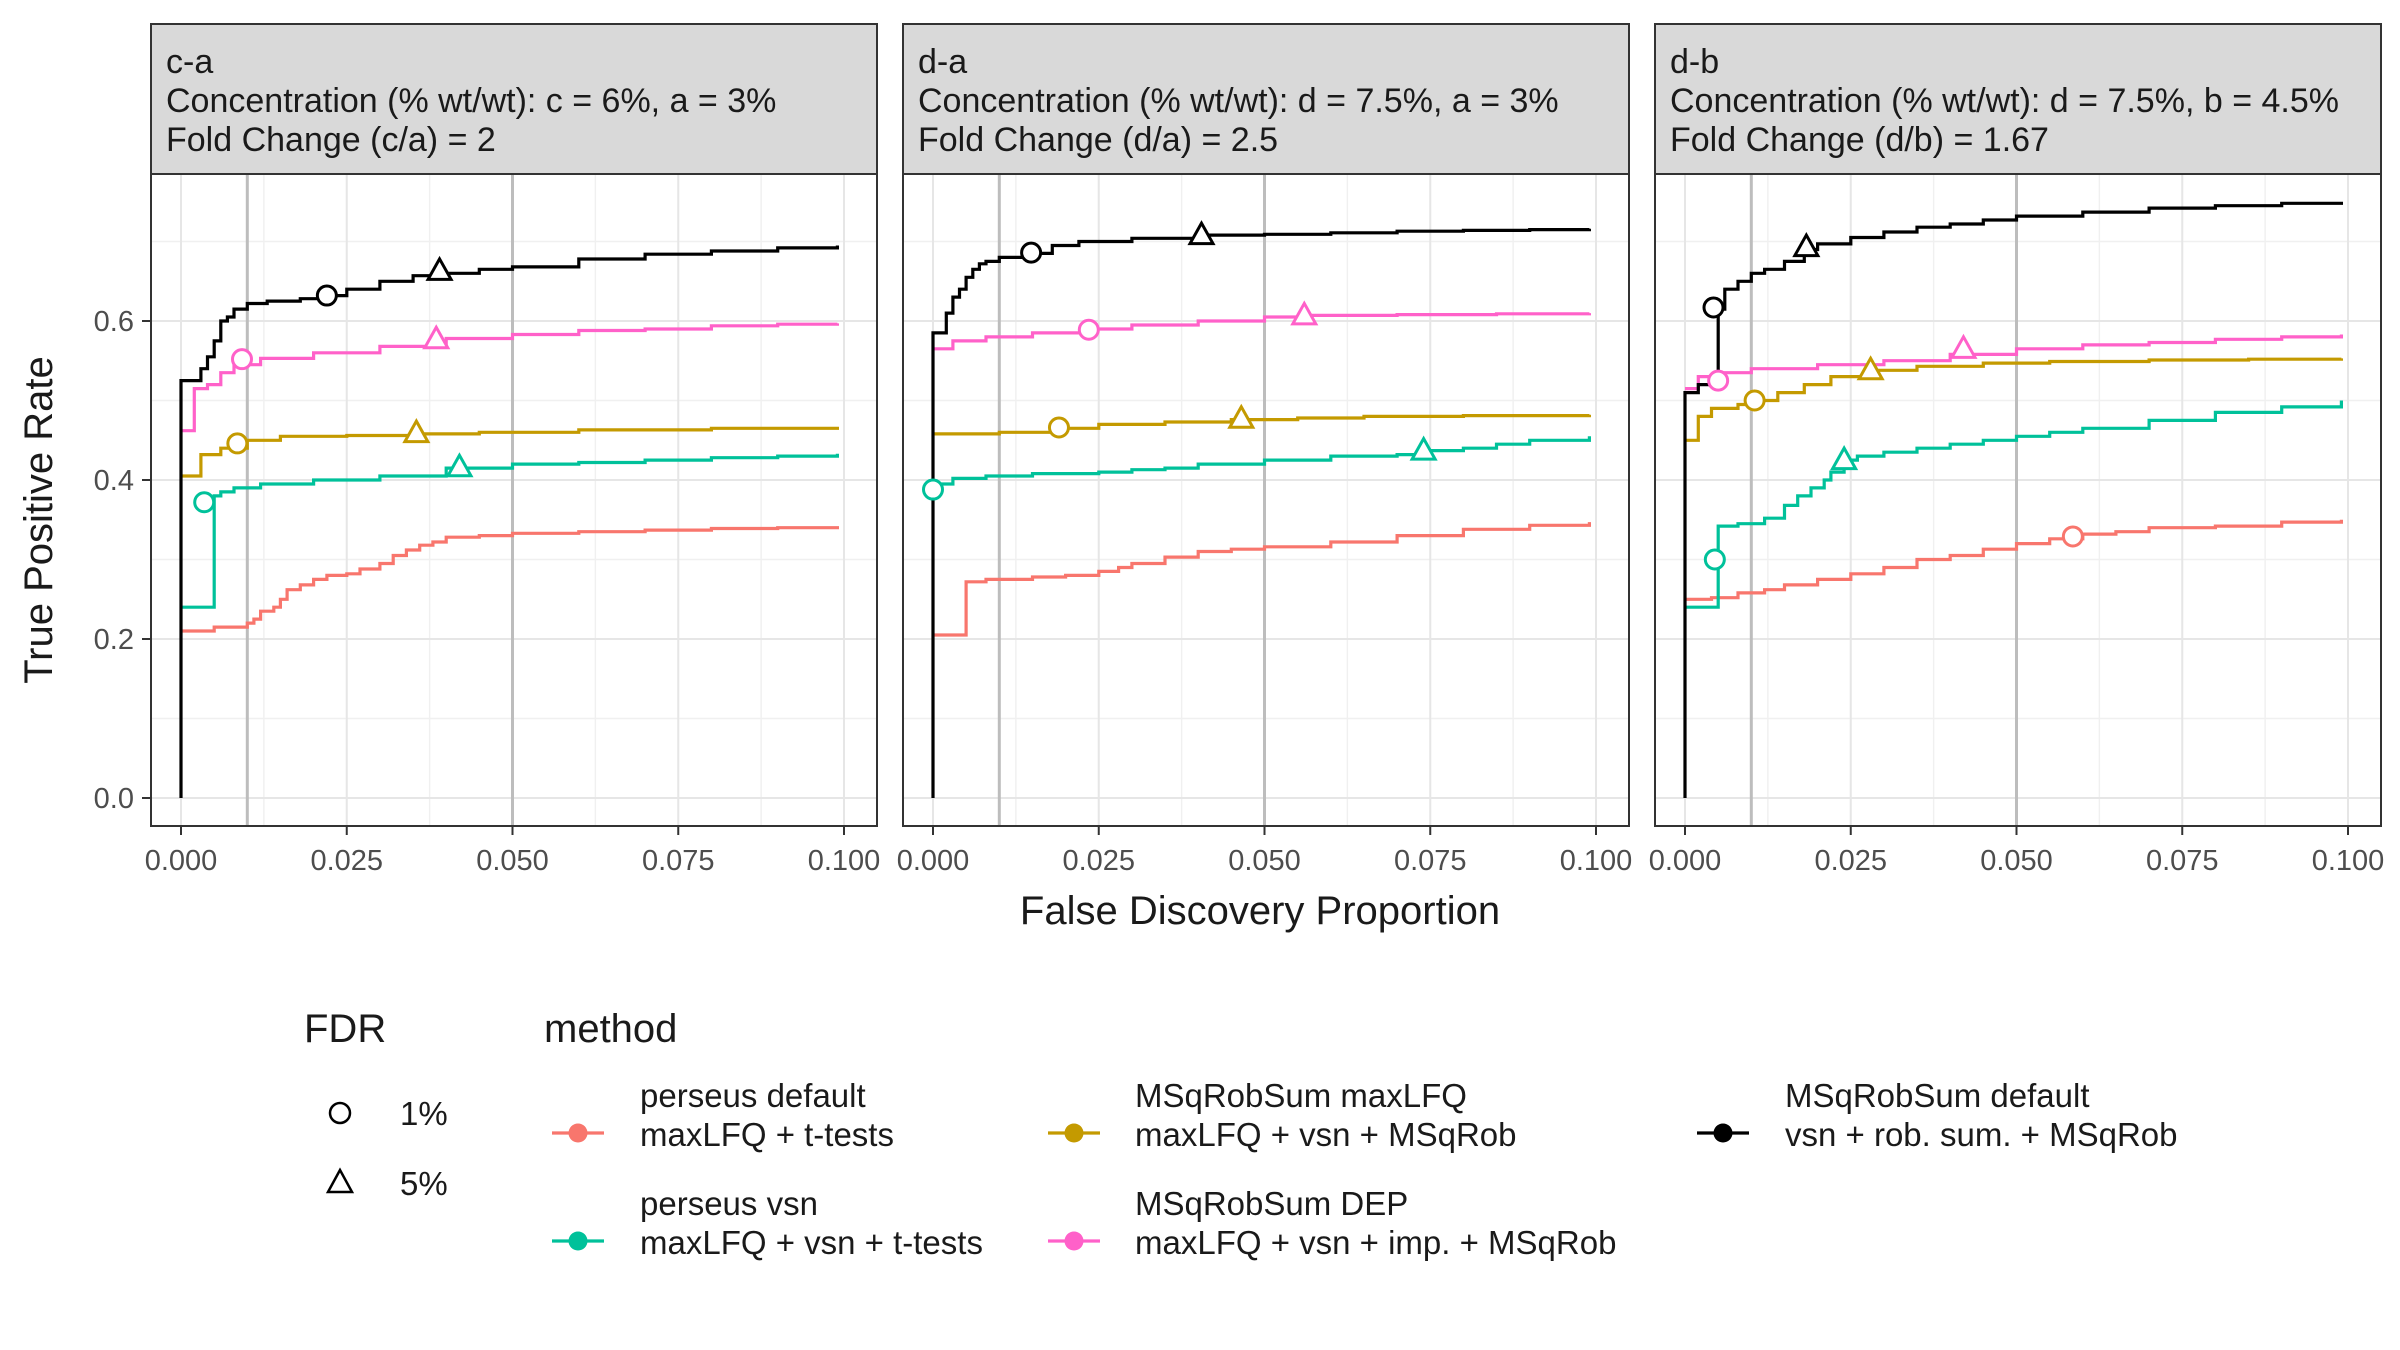 This screenshot has width=2400, height=1350. What do you see at coordinates (386, 1183) in the screenshot?
I see `legend-fdr-item: 5%` at bounding box center [386, 1183].